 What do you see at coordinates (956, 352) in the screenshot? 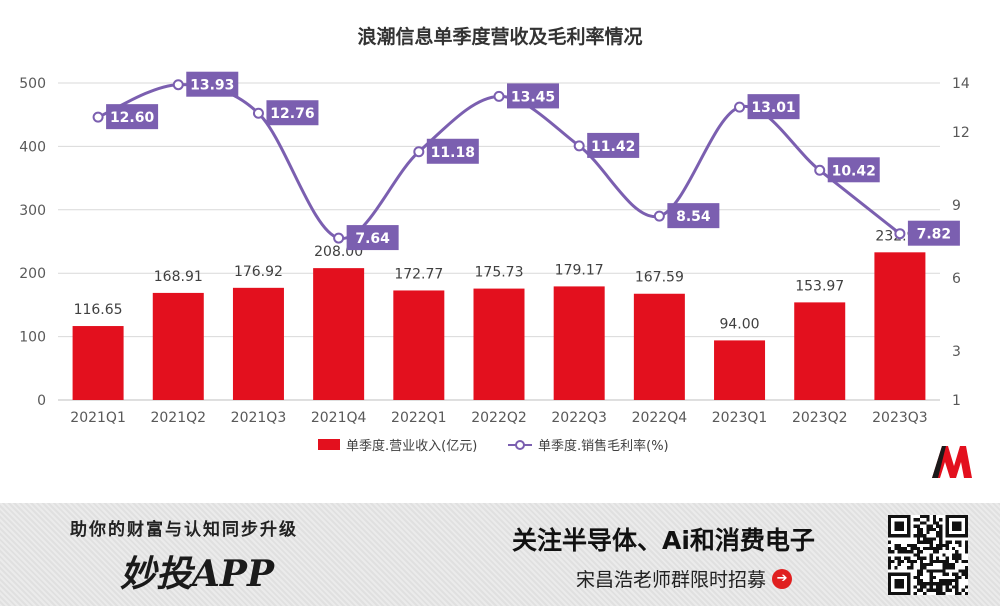
I see `y-right-tick-label: 3` at bounding box center [956, 352].